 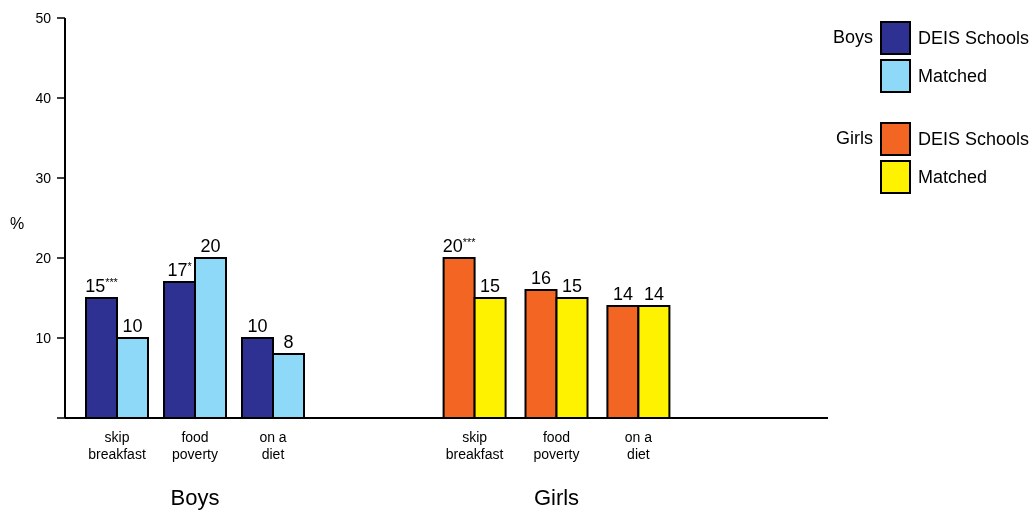 What do you see at coordinates (459, 246) in the screenshot?
I see `data-label: 20$^{***}$` at bounding box center [459, 246].